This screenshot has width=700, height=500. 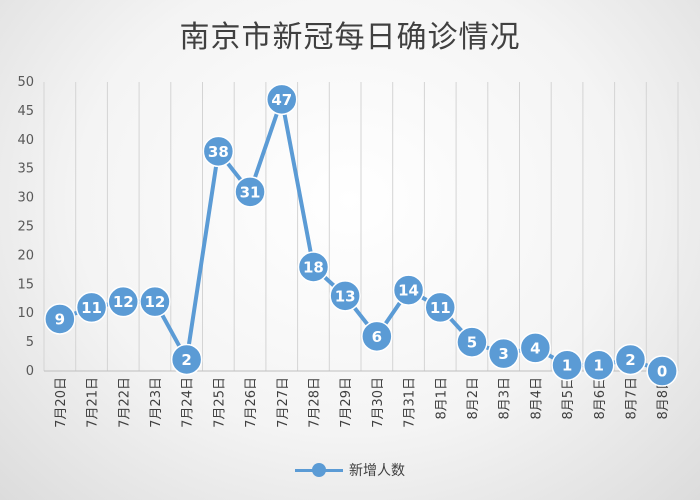 I want to click on y-tick-label: 25, so click(x=25, y=227).